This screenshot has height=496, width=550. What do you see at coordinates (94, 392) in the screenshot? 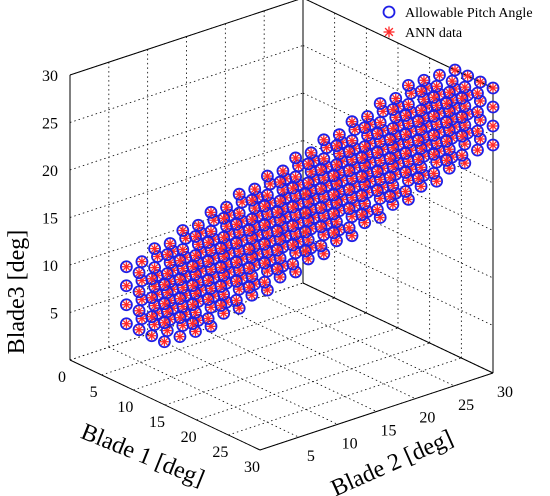
I see `x-tick-label: 5` at bounding box center [94, 392].